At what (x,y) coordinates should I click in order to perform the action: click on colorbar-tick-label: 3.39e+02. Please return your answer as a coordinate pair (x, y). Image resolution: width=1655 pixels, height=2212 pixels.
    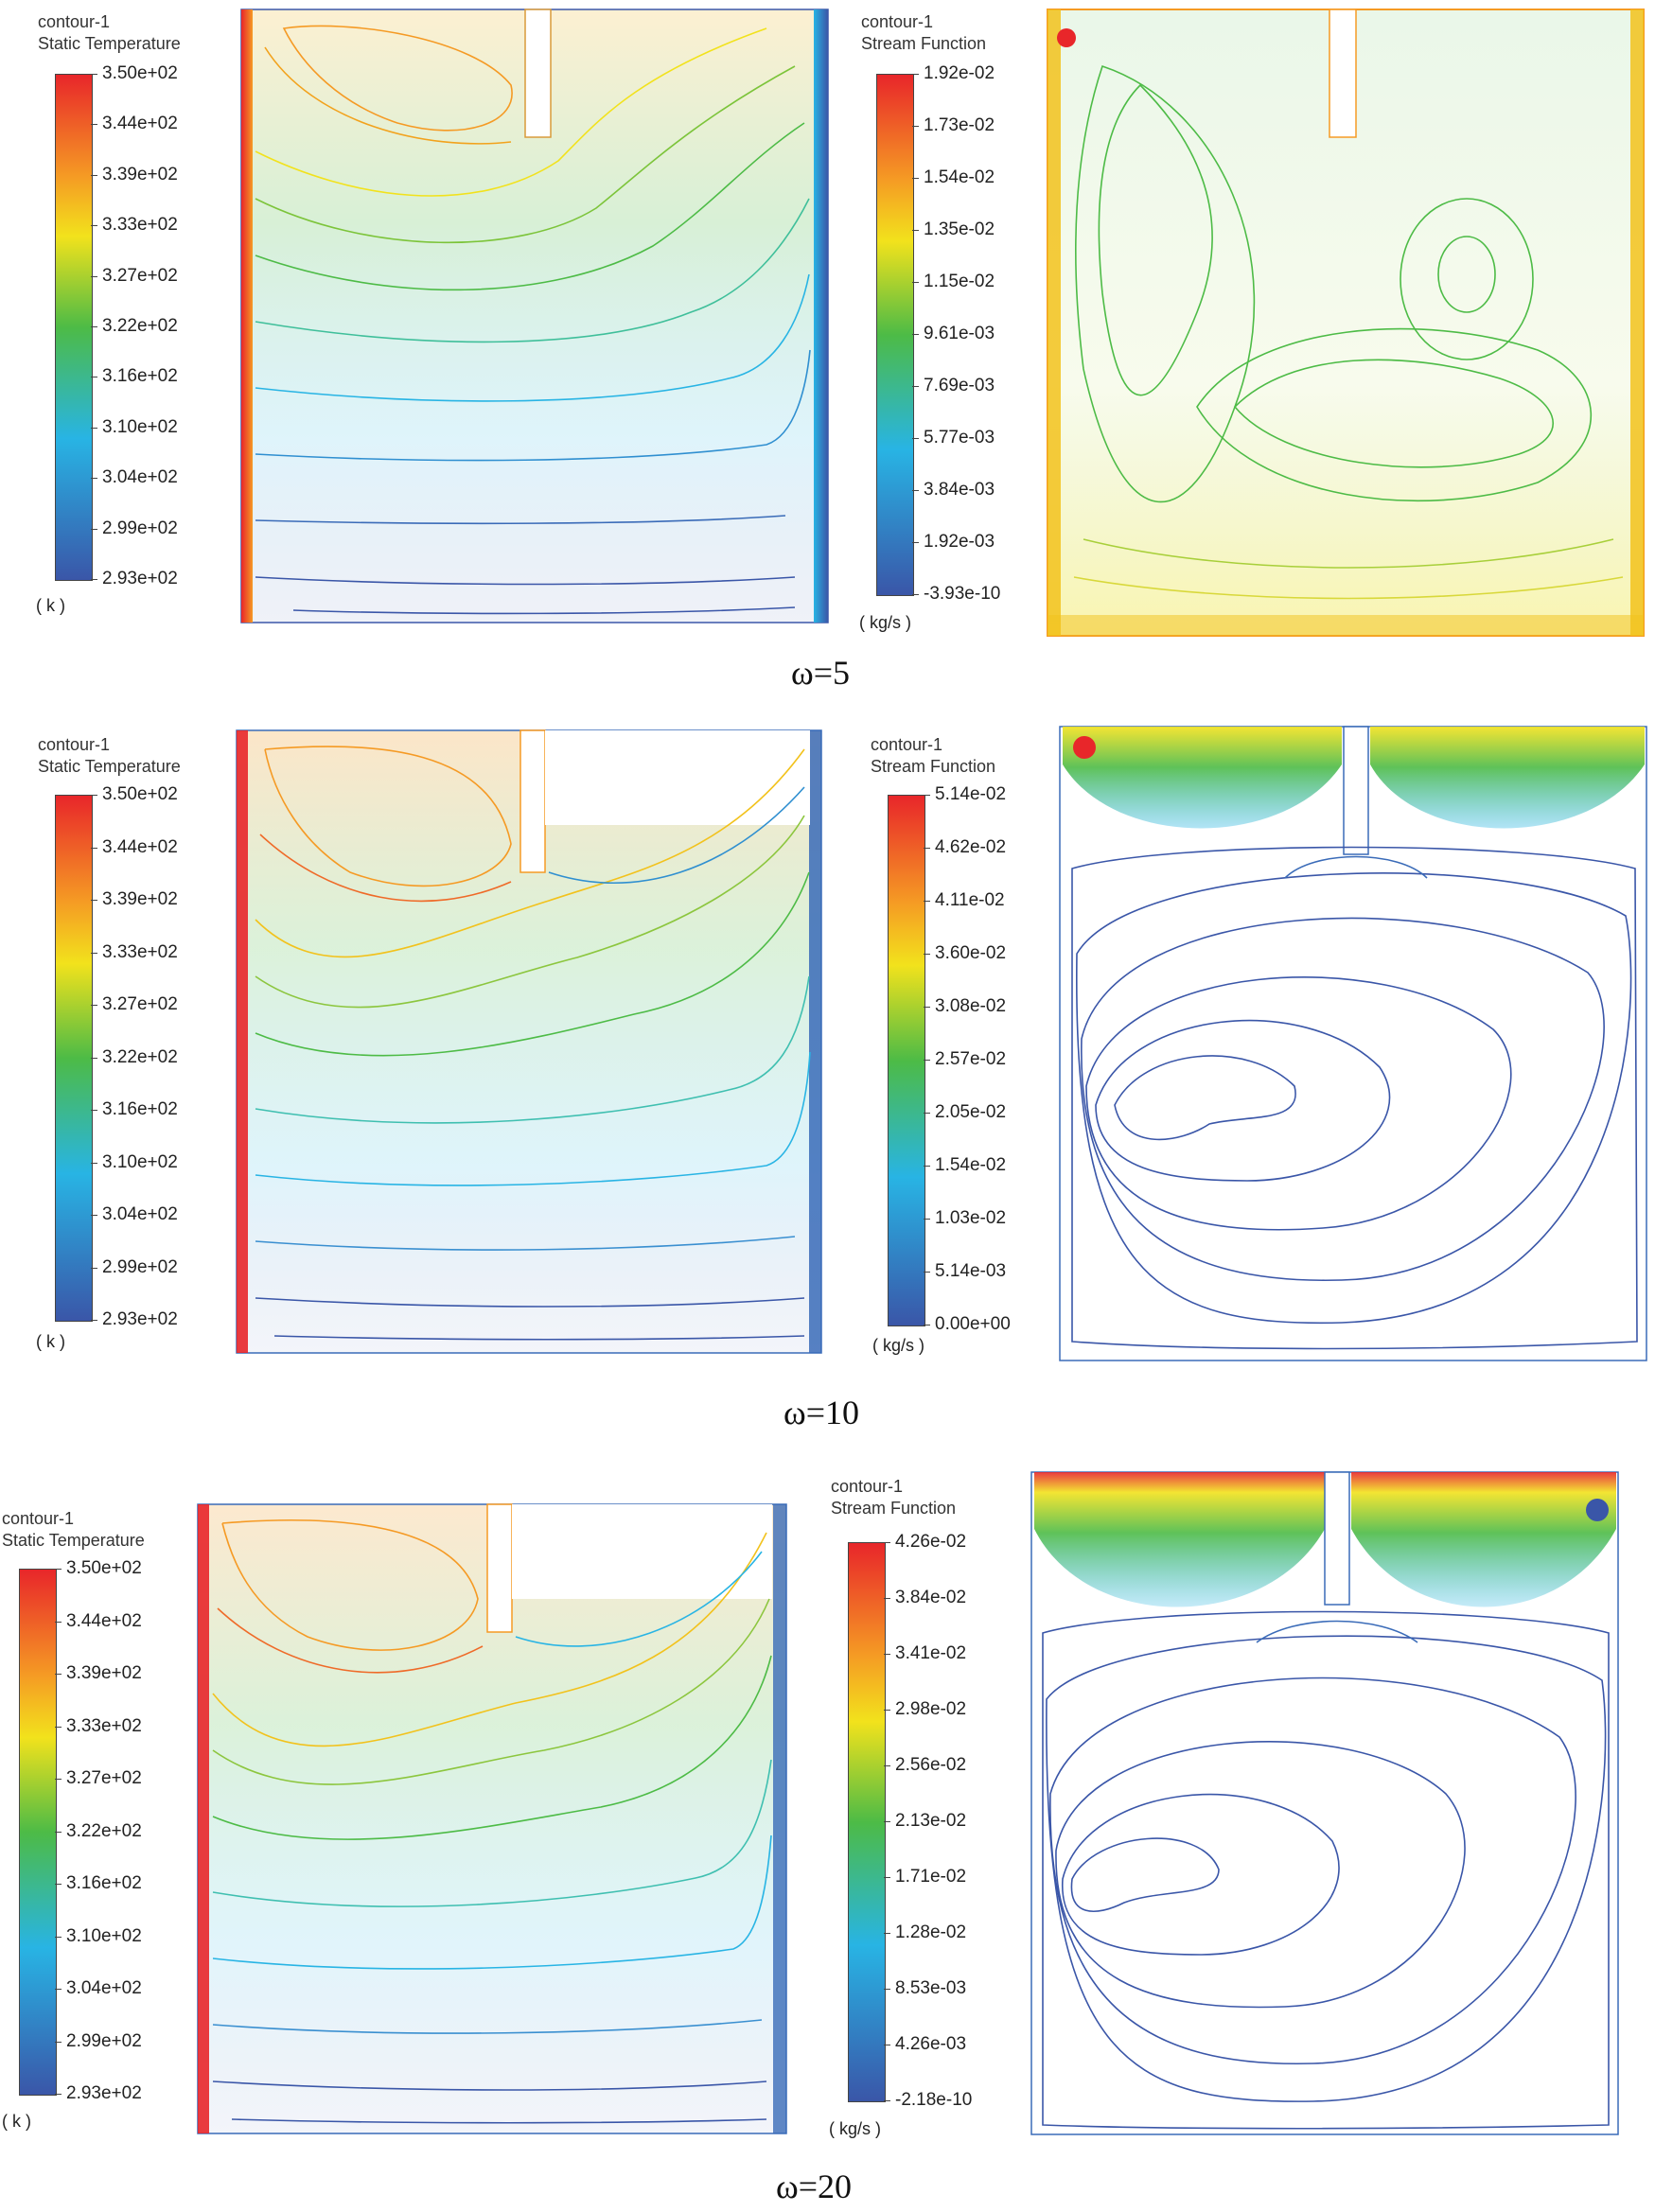
    Looking at the image, I should click on (104, 1673).